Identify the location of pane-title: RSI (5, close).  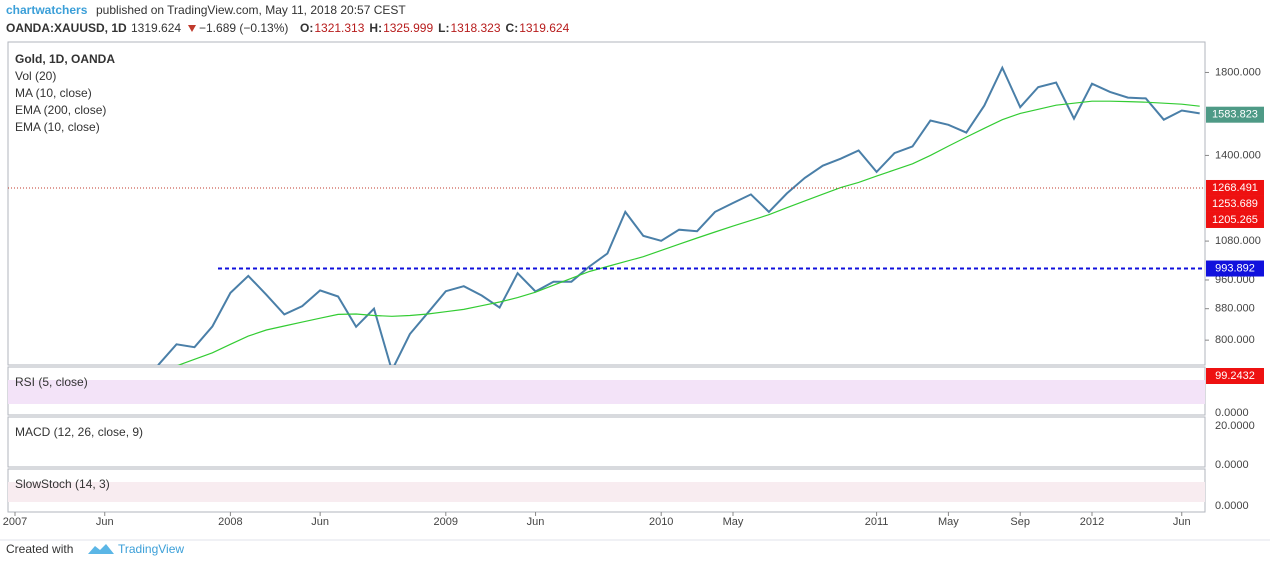
(51, 382).